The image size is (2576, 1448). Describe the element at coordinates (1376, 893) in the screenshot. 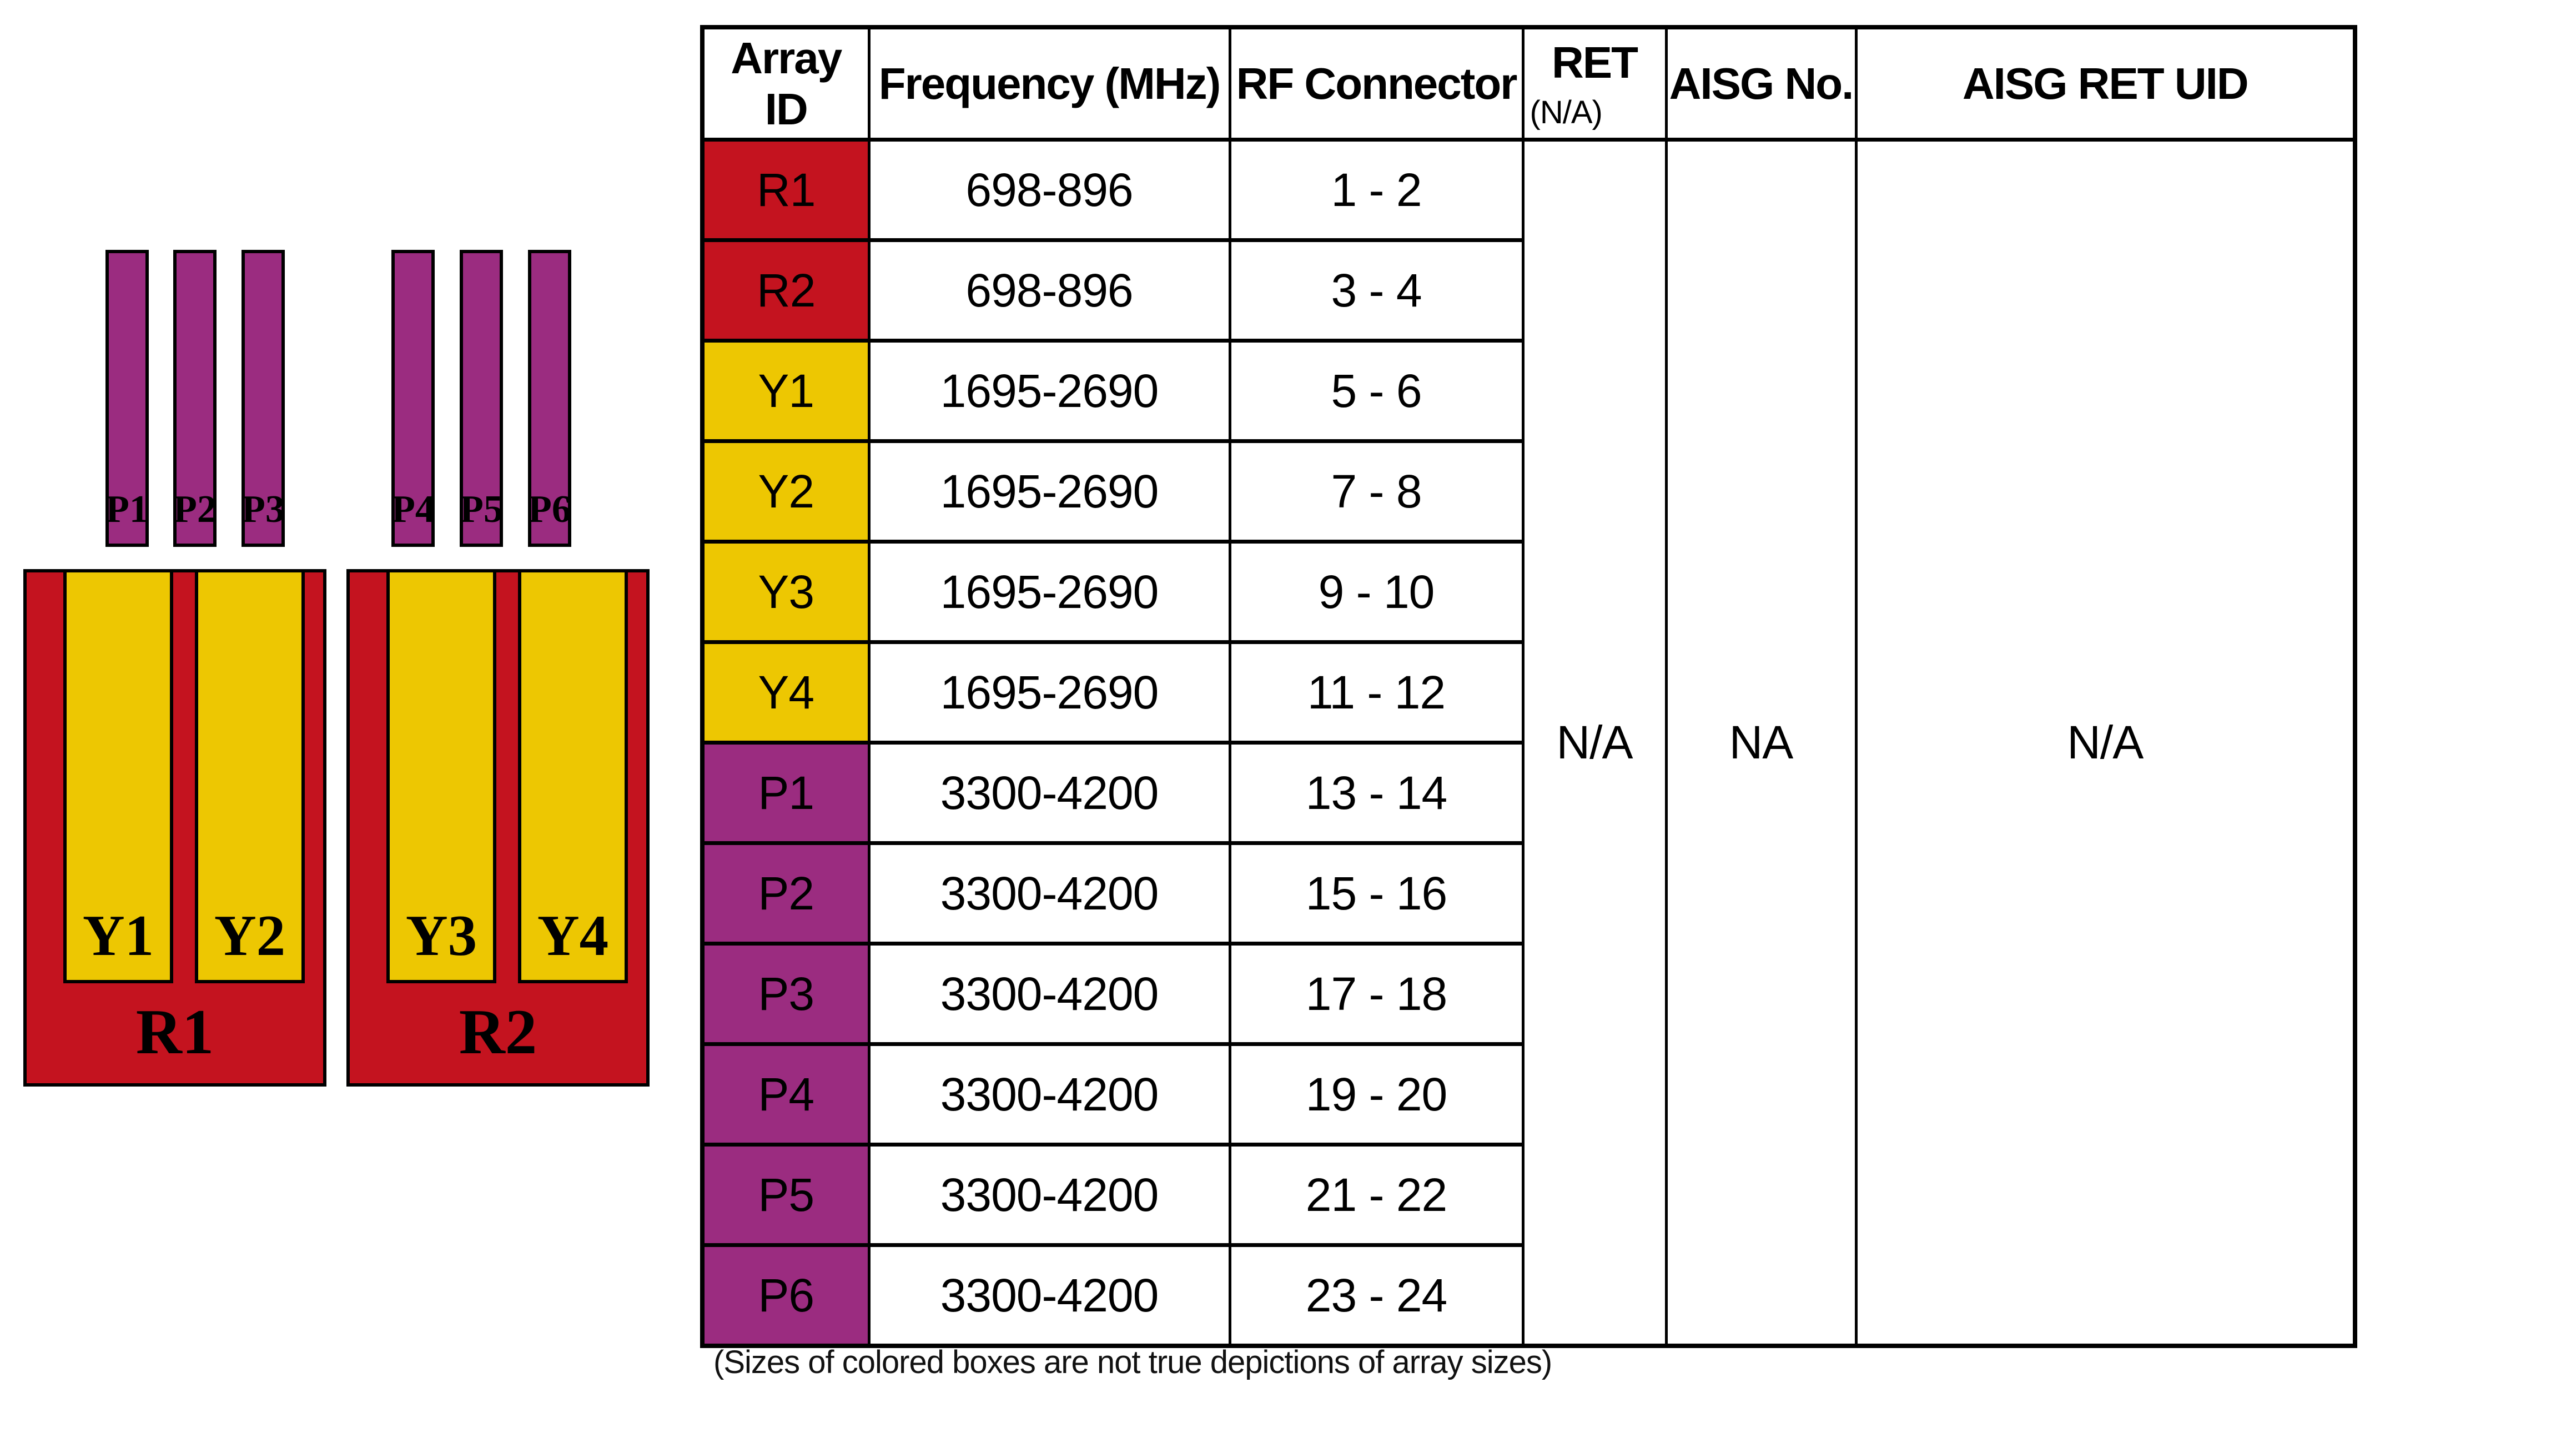

I see `cell-rf-connector: 15 - 16` at that location.